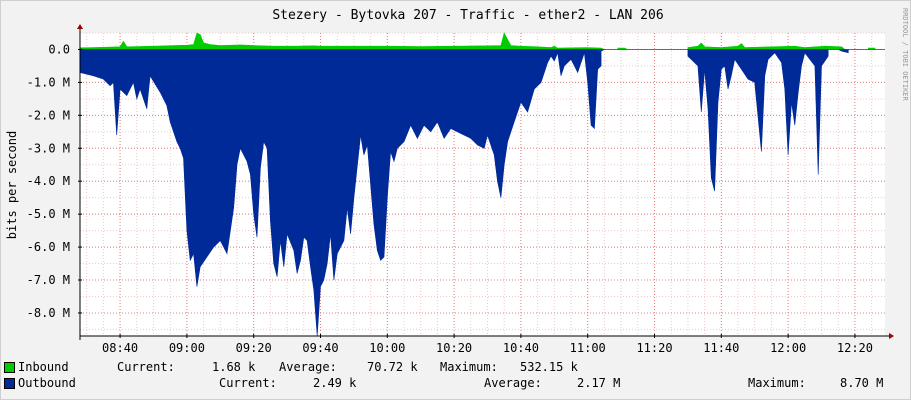  Describe the element at coordinates (48, 313) in the screenshot. I see `y-tick-label: -8.0 M` at that location.